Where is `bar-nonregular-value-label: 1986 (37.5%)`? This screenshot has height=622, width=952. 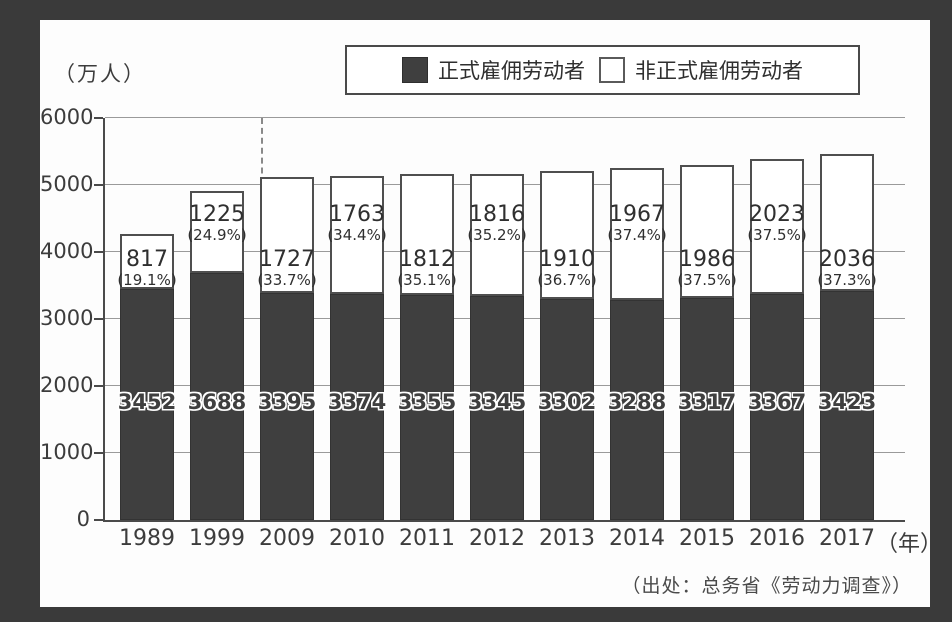
bar-nonregular-value-label: 1986 (37.5%) is located at coordinates (707, 268).